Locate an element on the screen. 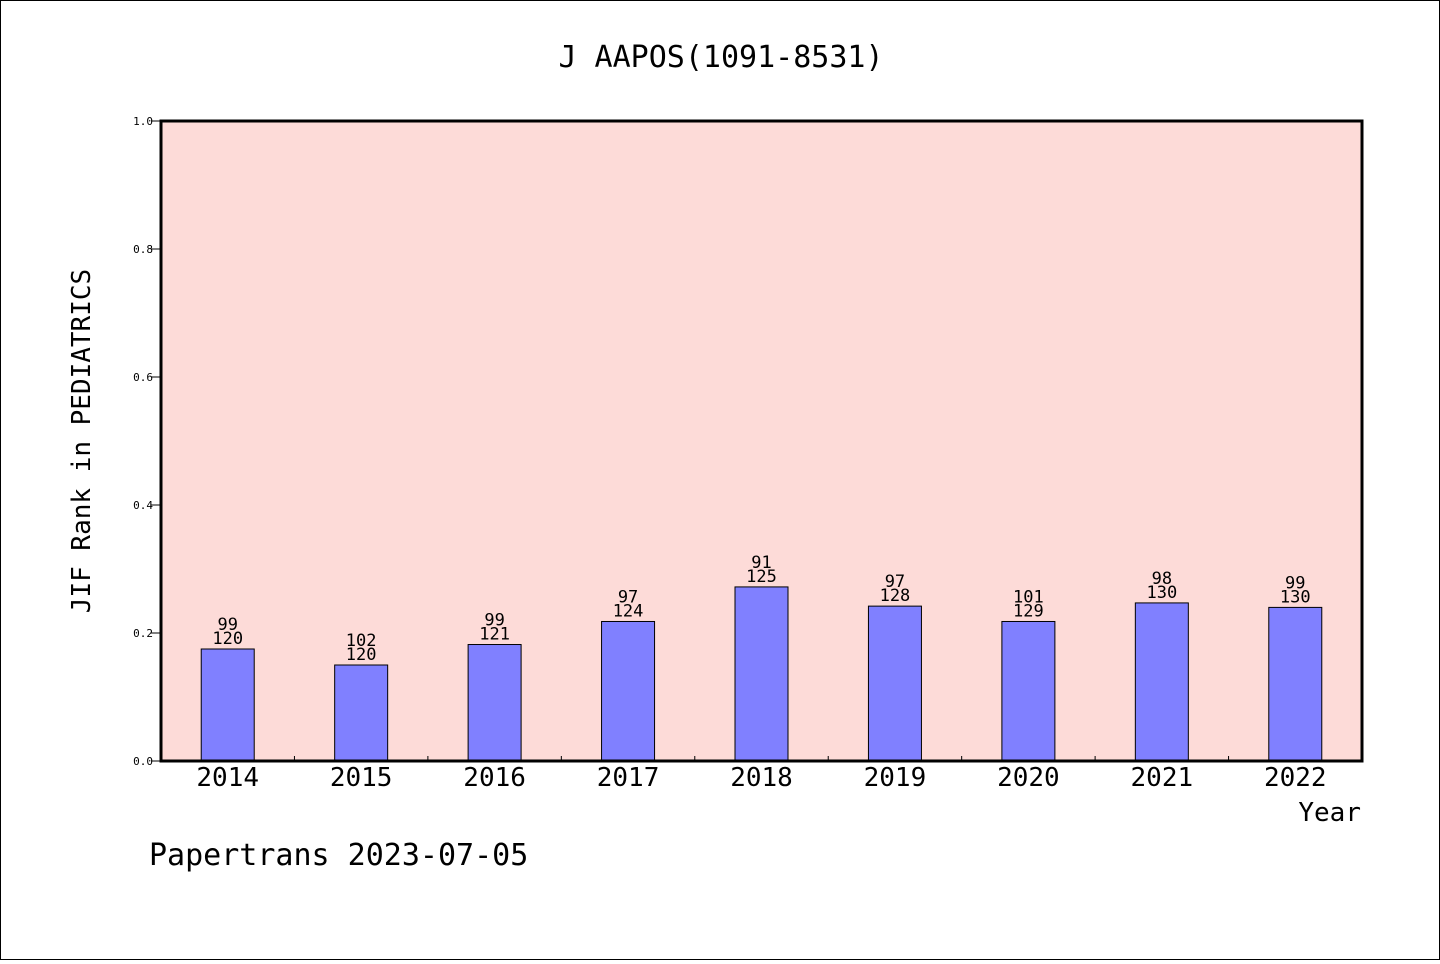 The height and width of the screenshot is (964, 1440). y-tick-label: 0.6 is located at coordinates (143, 377).